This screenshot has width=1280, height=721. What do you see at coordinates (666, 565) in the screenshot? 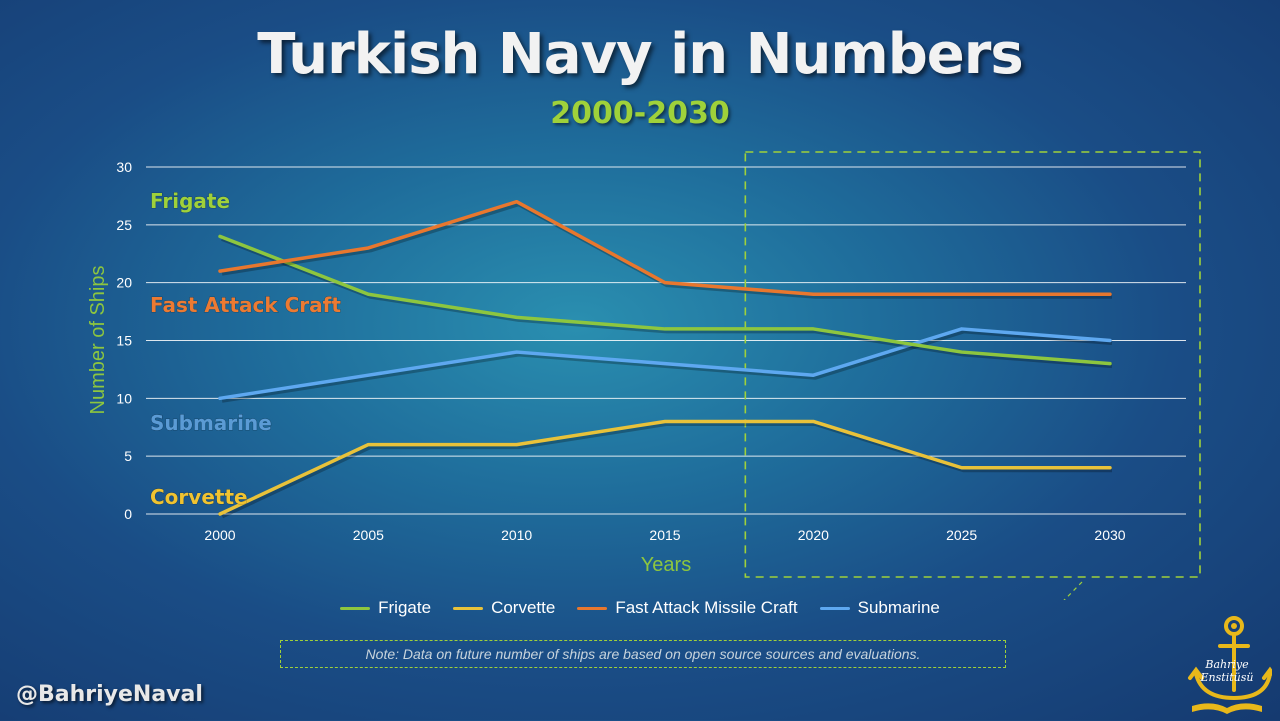
I see `x-axis-title: Years` at bounding box center [666, 565].